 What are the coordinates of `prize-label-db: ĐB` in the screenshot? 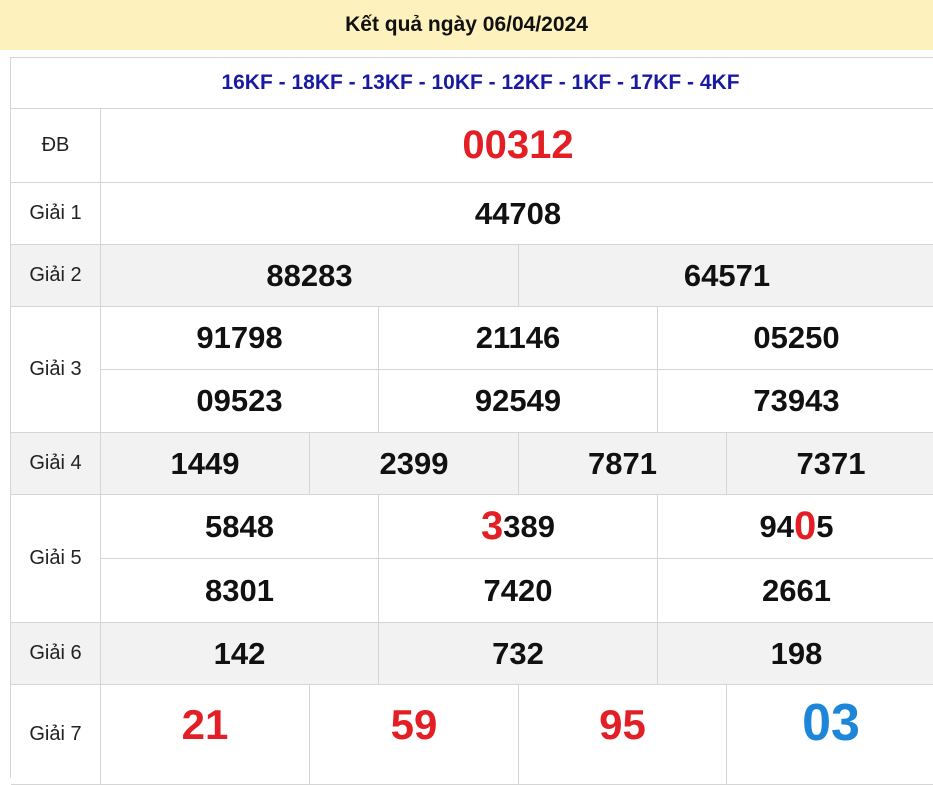 It's located at (56, 146).